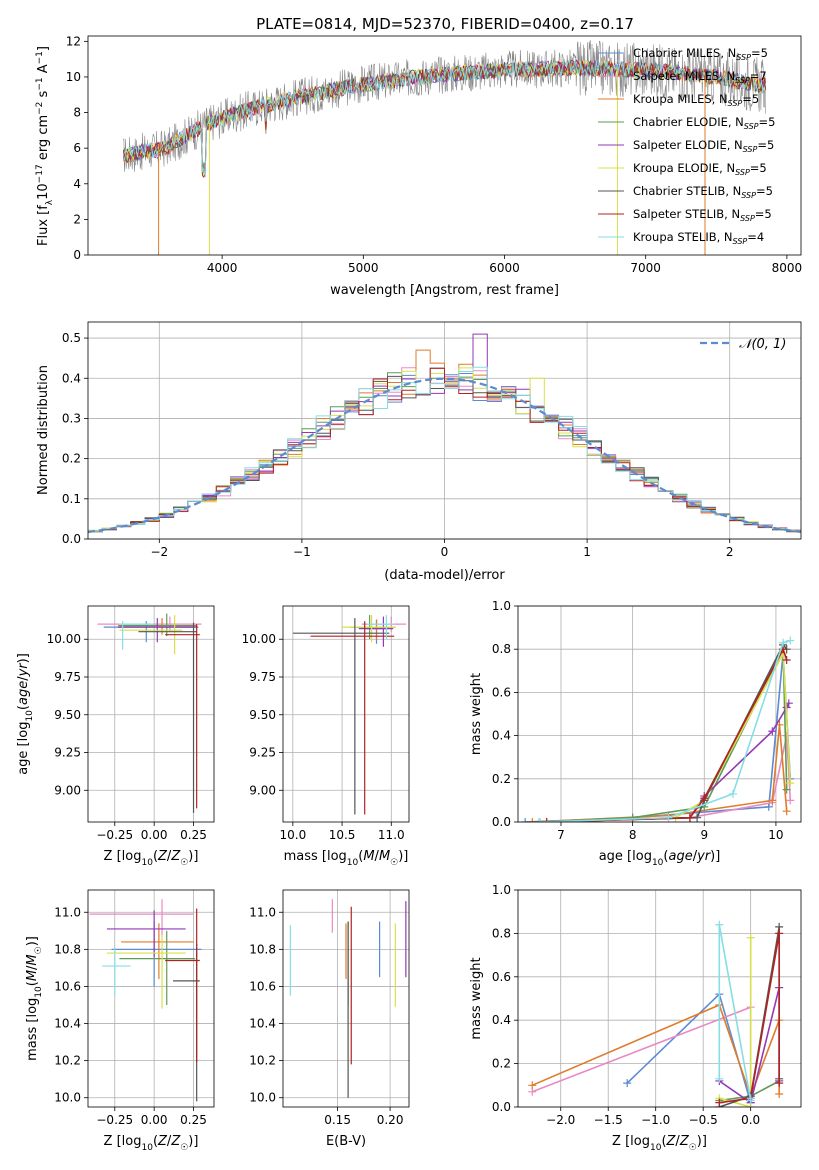 The image size is (819, 1170). What do you see at coordinates (688, 122) in the screenshot?
I see `legend-text: Chabrier ELODIE, N` at bounding box center [688, 122].